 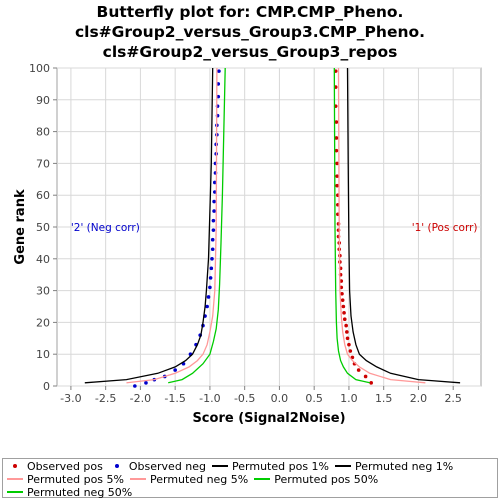 What do you see at coordinates (244, 398) in the screenshot?
I see `x-tick-label: -0.5` at bounding box center [244, 398].